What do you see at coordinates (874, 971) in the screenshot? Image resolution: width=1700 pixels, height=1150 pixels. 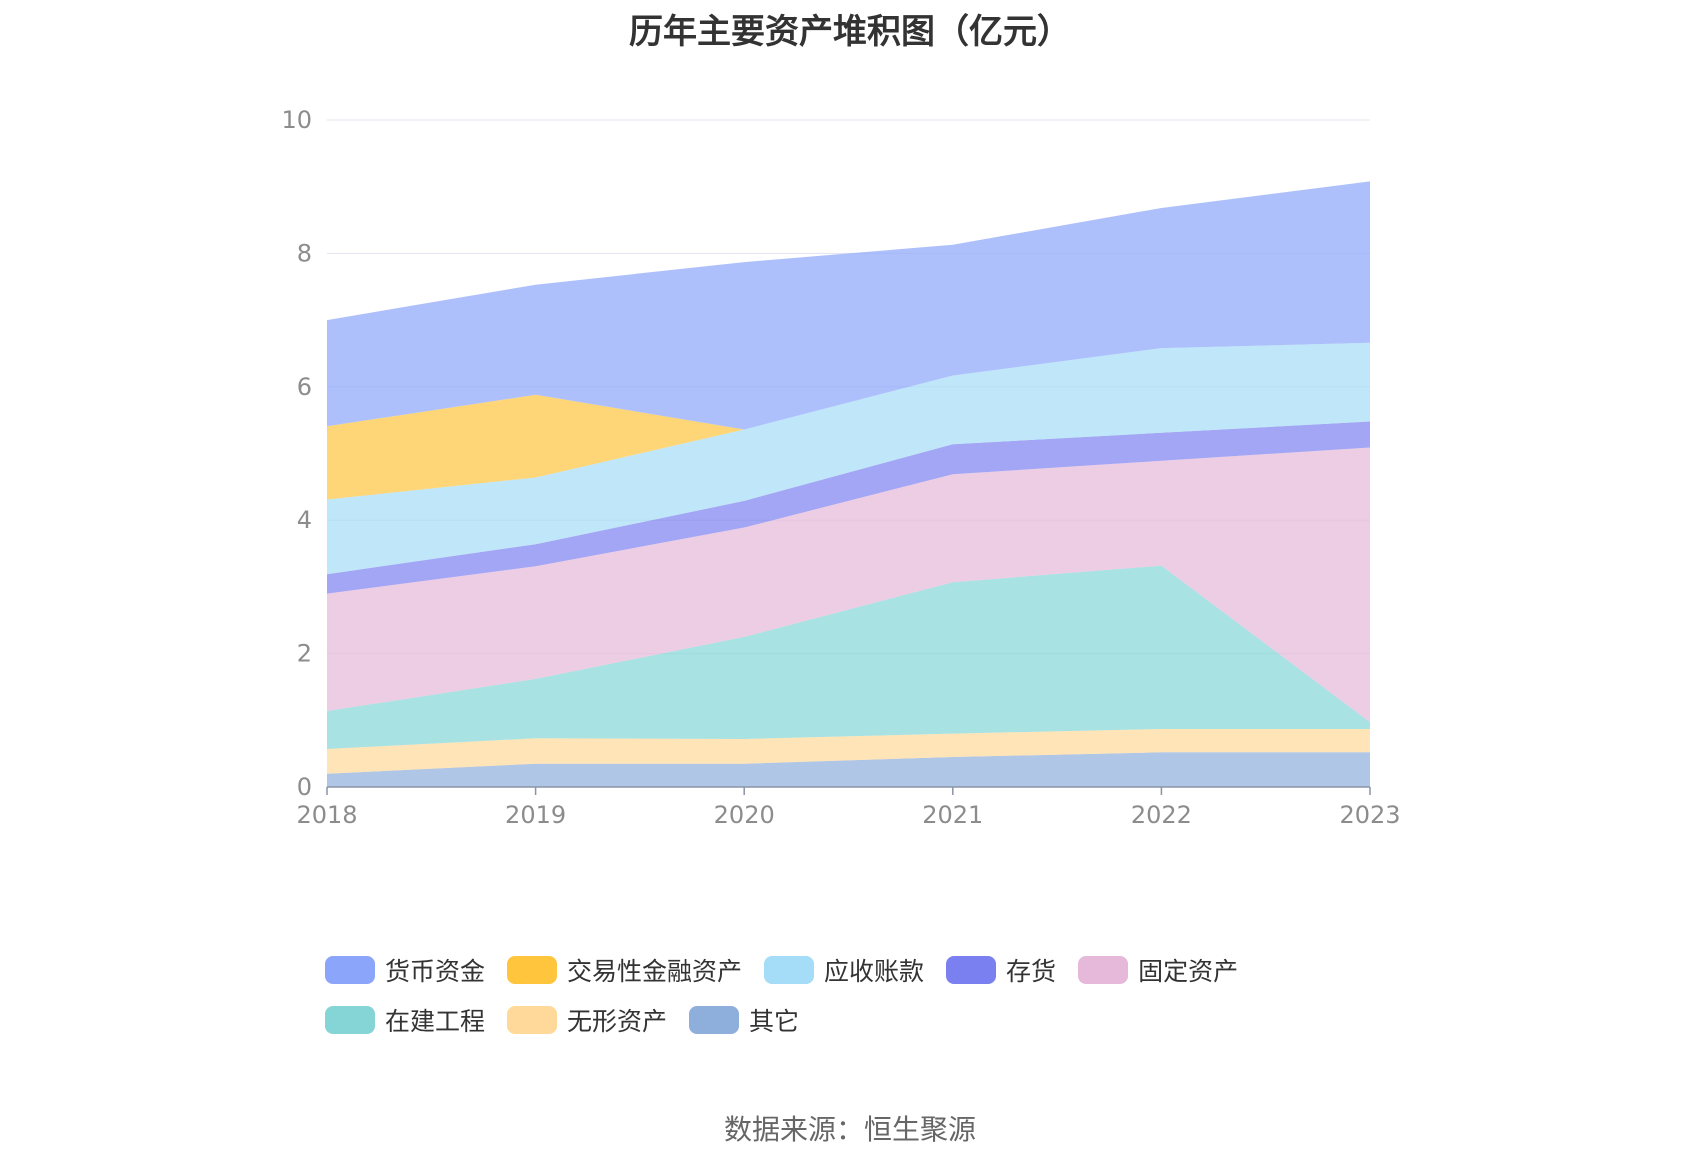 I see `legend-label: 应收账款` at bounding box center [874, 971].